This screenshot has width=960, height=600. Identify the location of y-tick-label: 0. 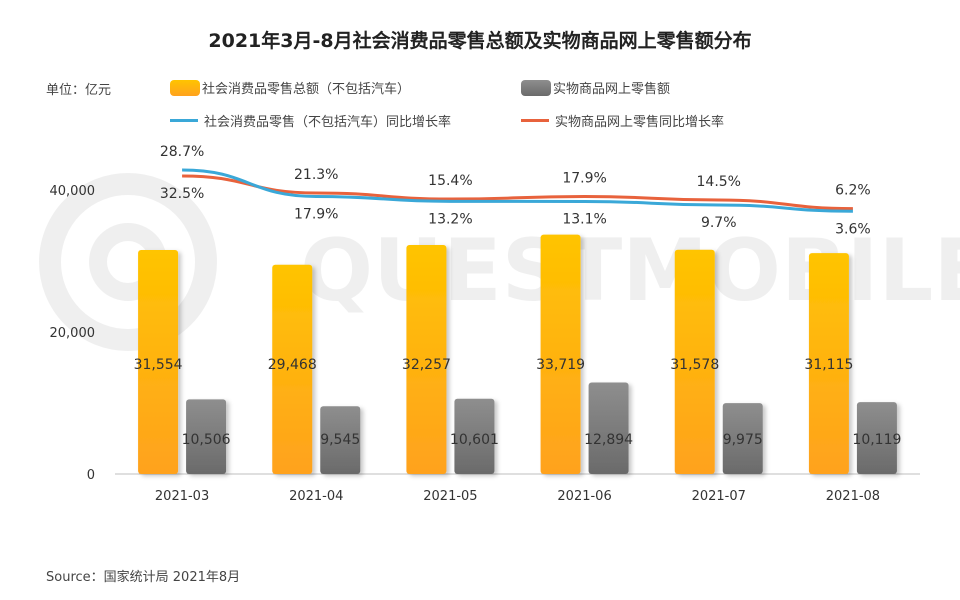
(91, 475).